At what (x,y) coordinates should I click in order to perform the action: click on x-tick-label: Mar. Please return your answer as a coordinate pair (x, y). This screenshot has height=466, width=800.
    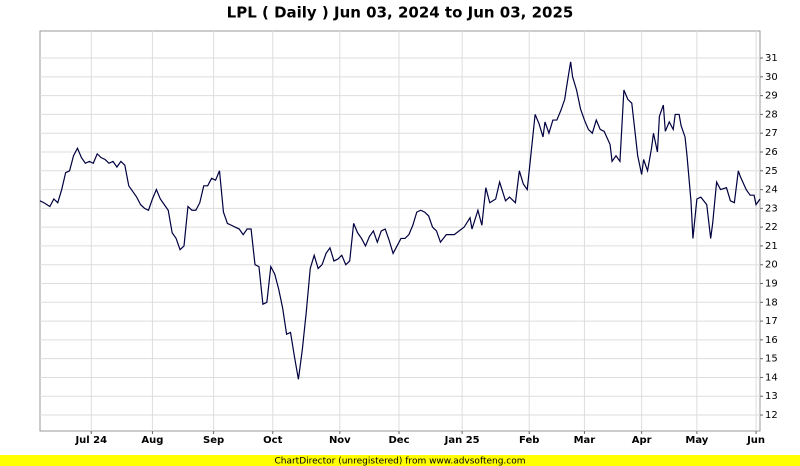
    Looking at the image, I should click on (585, 440).